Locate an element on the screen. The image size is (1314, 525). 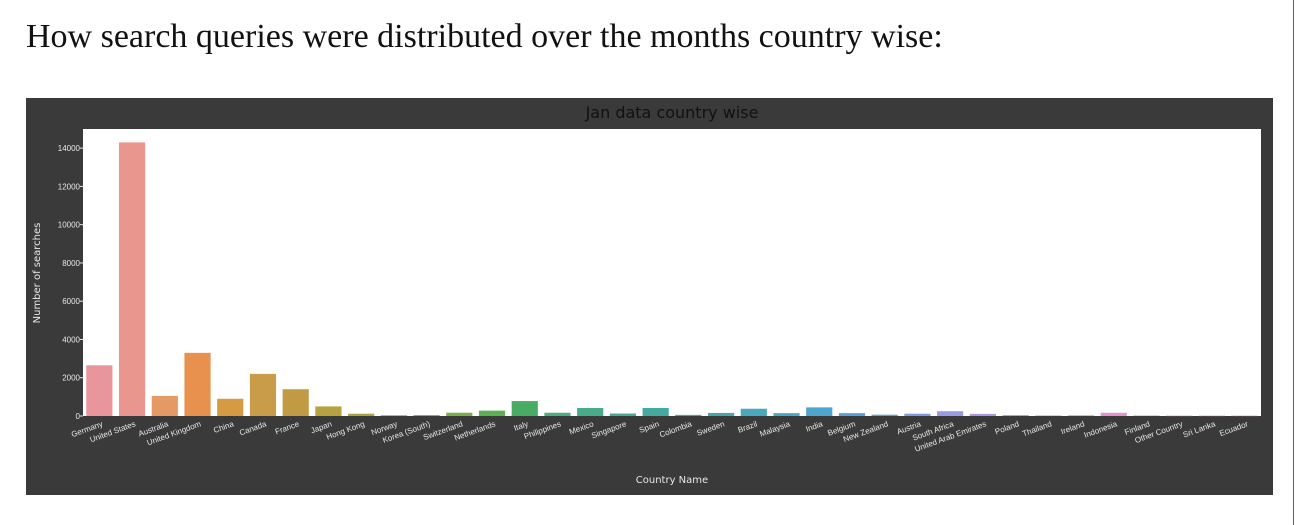
page-right-border is located at coordinates (1293, 262).